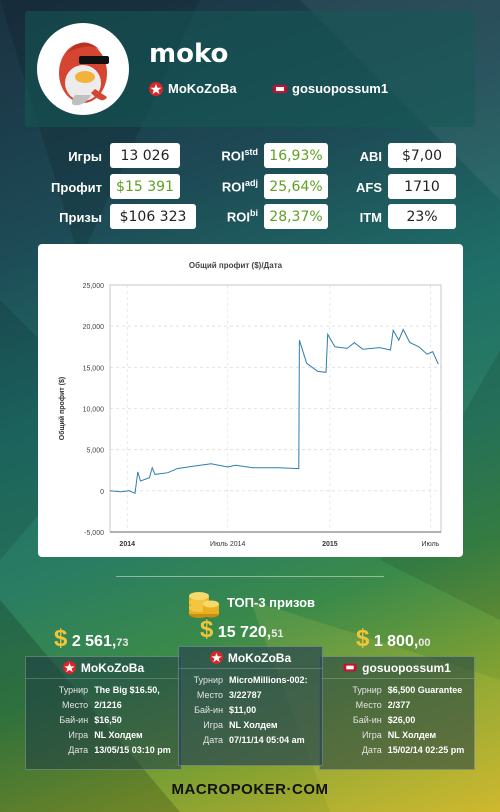 The image size is (500, 812). Describe the element at coordinates (250, 576) in the screenshot. I see `divider` at that location.